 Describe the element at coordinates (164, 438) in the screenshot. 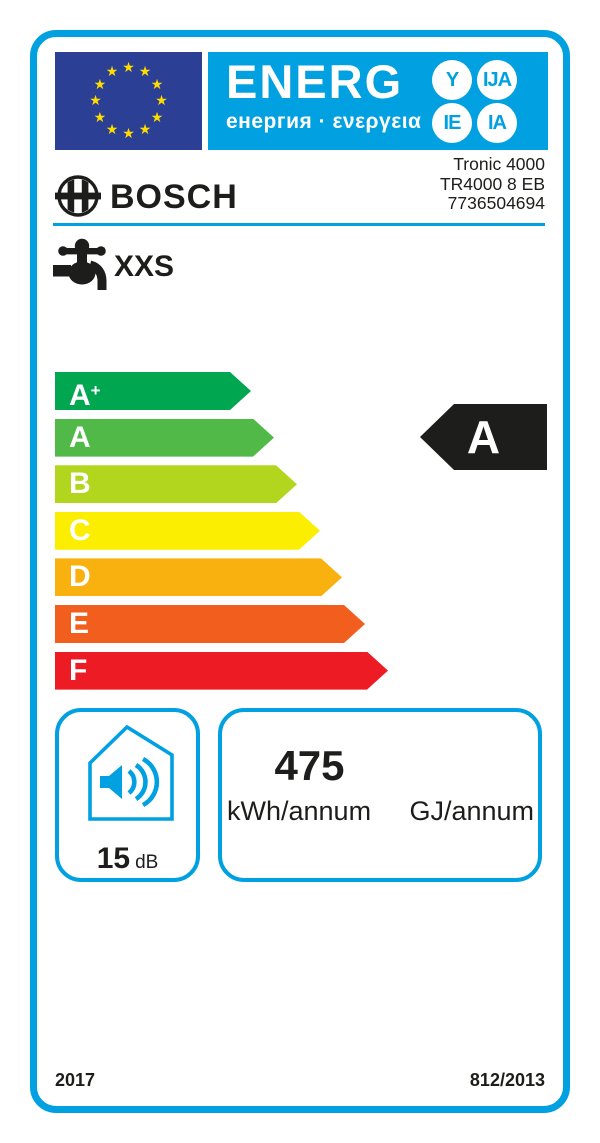

I see `scale-arrow-a: A` at that location.